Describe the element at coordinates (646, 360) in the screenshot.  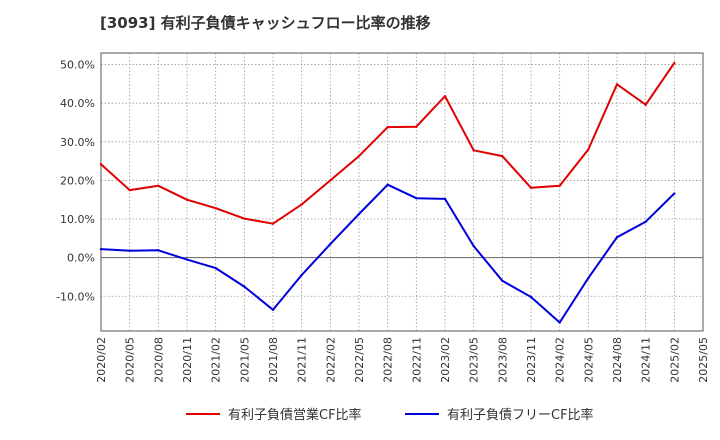
I see `x-tick-label: 2024/11` at that location.